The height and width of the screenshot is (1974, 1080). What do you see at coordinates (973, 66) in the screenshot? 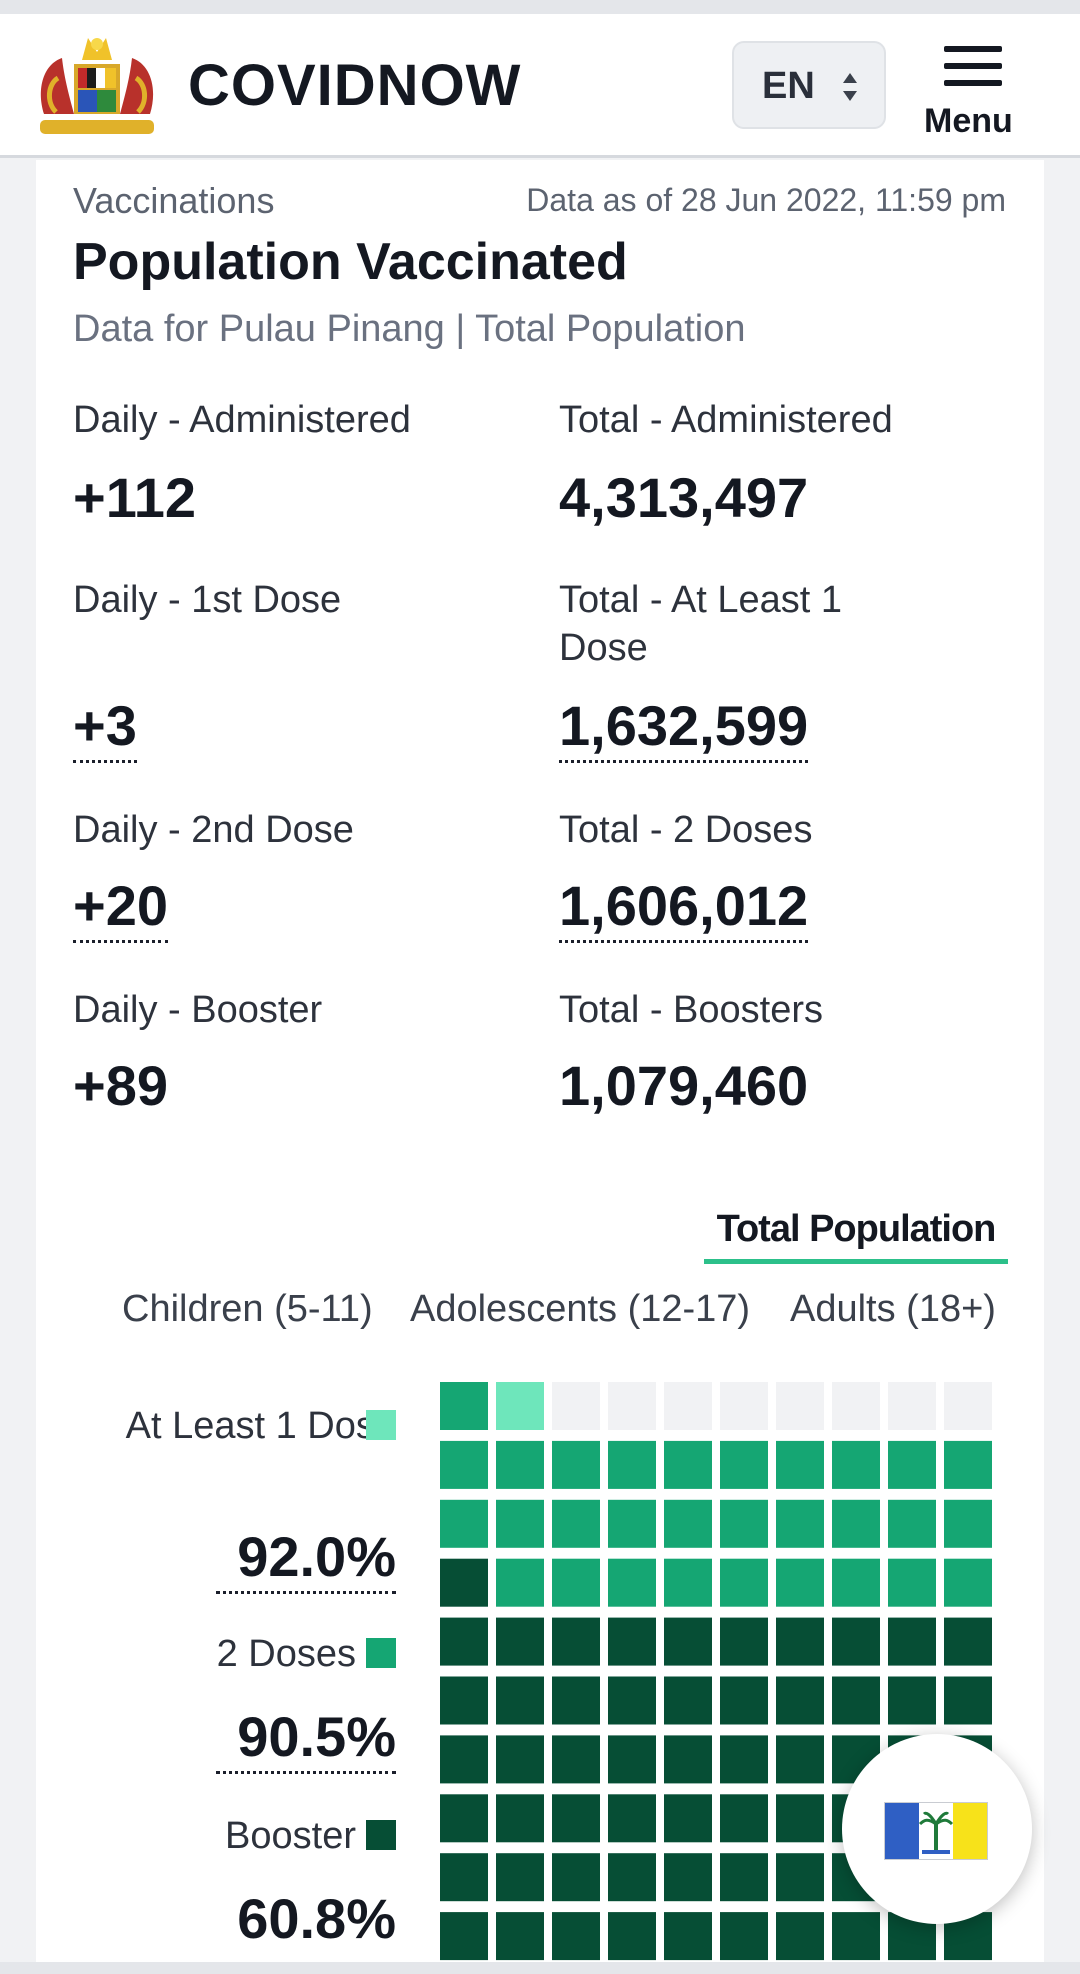
I see `hamburger-icon` at bounding box center [973, 66].